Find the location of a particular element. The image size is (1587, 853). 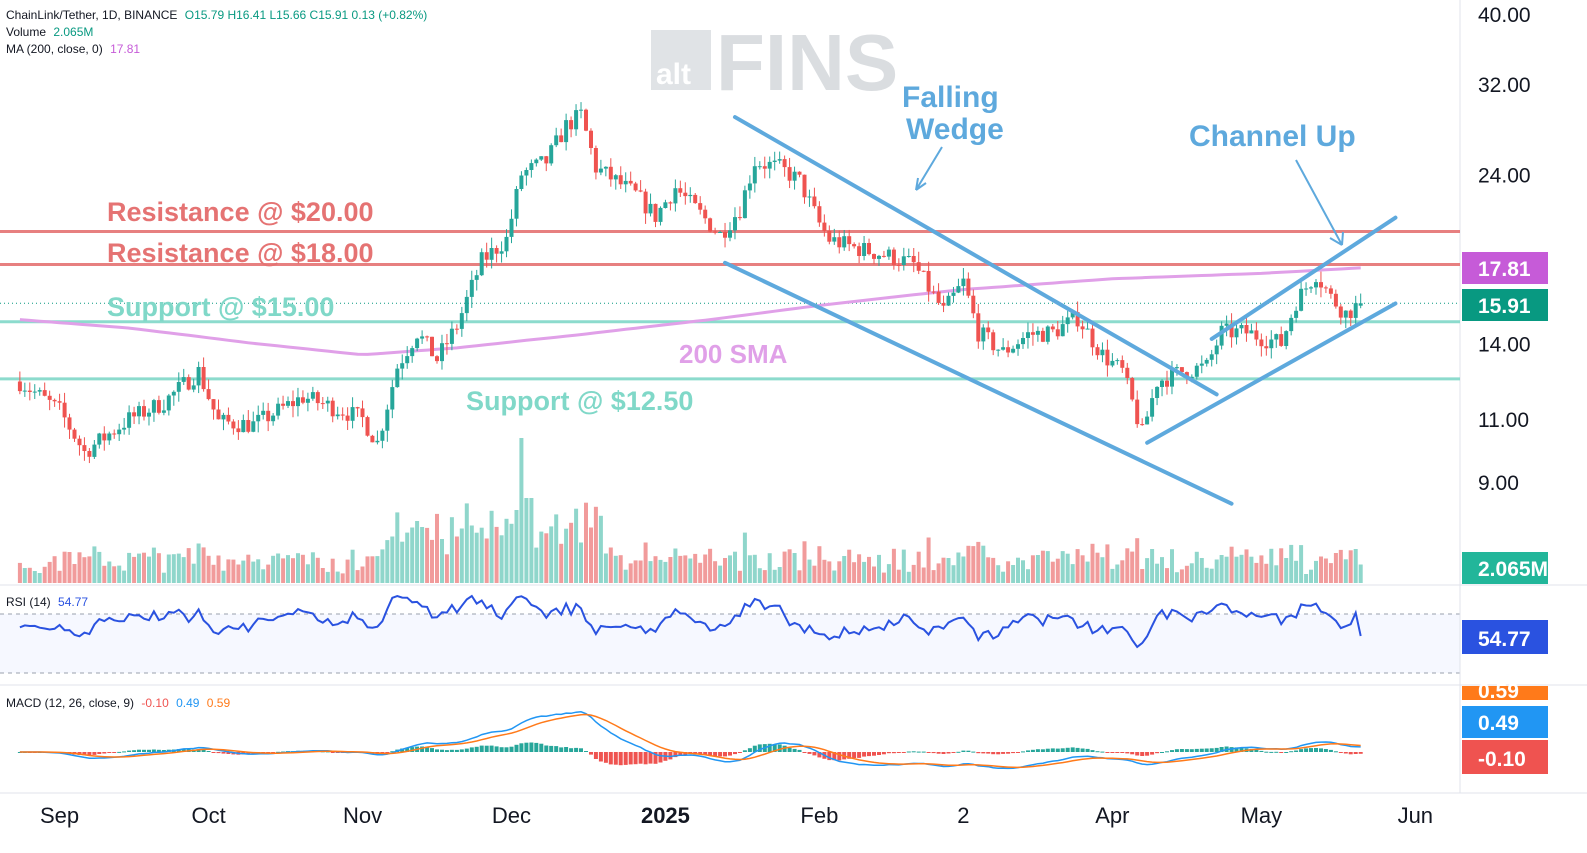

rsi-line is located at coordinates (690, 621).